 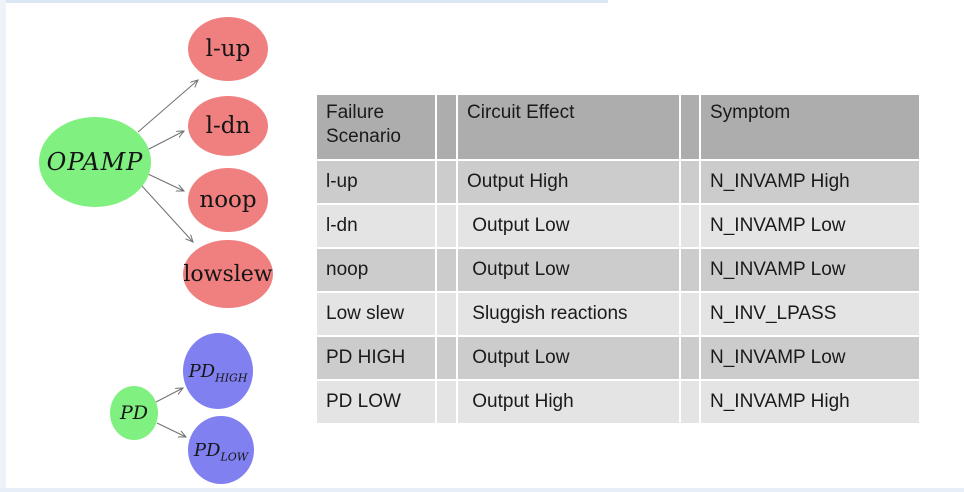 I want to click on page-edge-top, so click(x=304, y=1).